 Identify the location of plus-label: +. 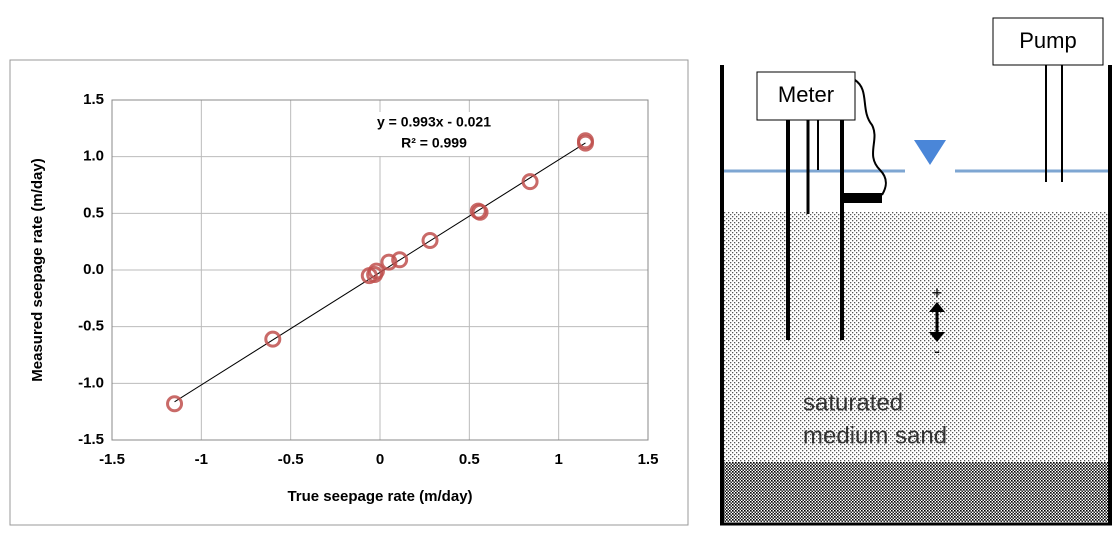
(937, 293).